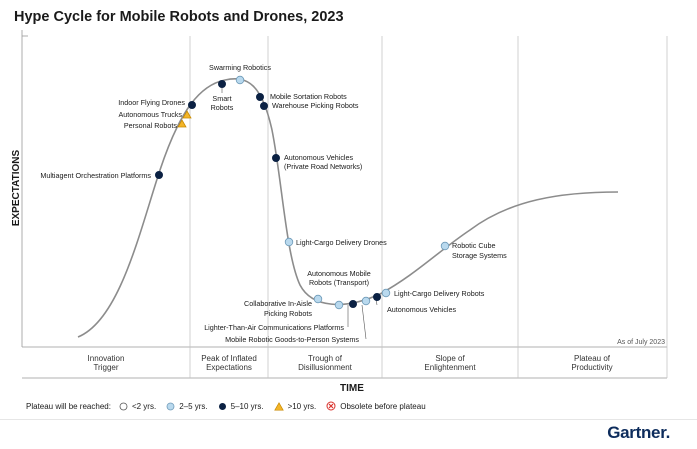  I want to click on legend-label: 5–10 yrs., so click(247, 406).